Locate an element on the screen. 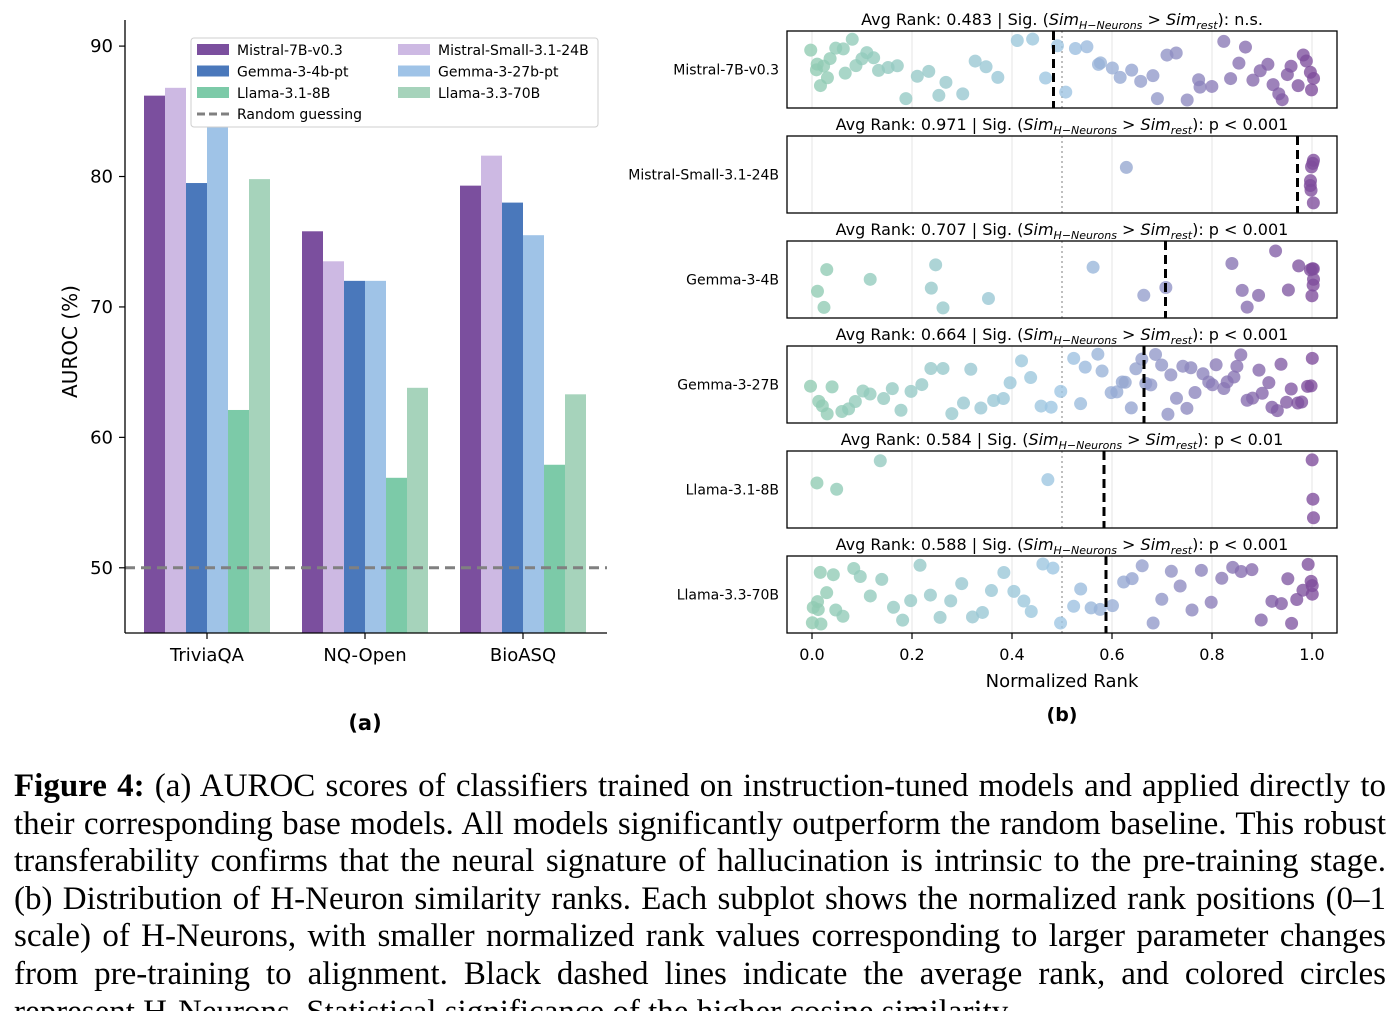  legend-swatch is located at coordinates (414, 92).